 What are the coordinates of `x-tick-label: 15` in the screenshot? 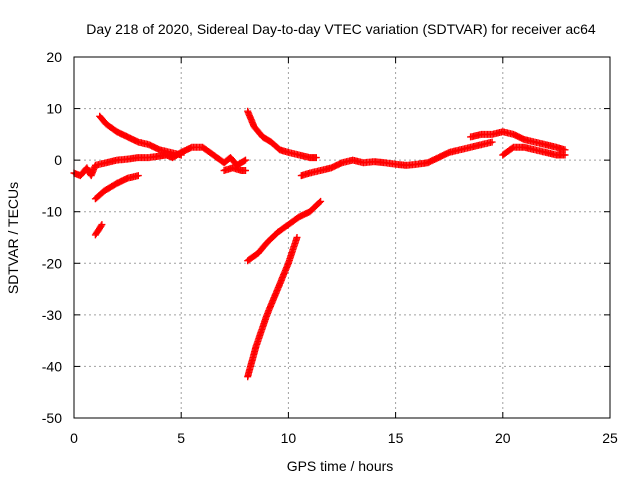 It's located at (396, 438).